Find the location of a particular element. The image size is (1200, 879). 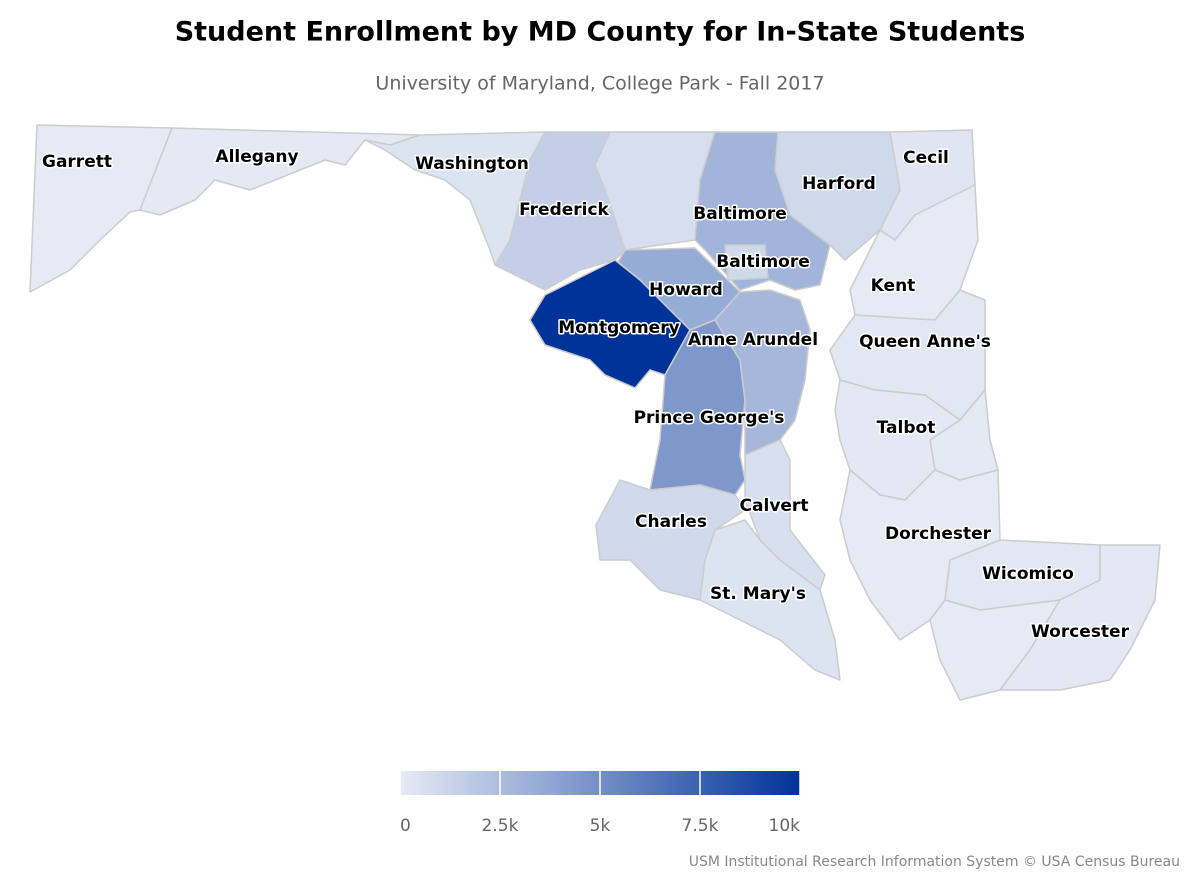

region-label: Howard is located at coordinates (686, 290).